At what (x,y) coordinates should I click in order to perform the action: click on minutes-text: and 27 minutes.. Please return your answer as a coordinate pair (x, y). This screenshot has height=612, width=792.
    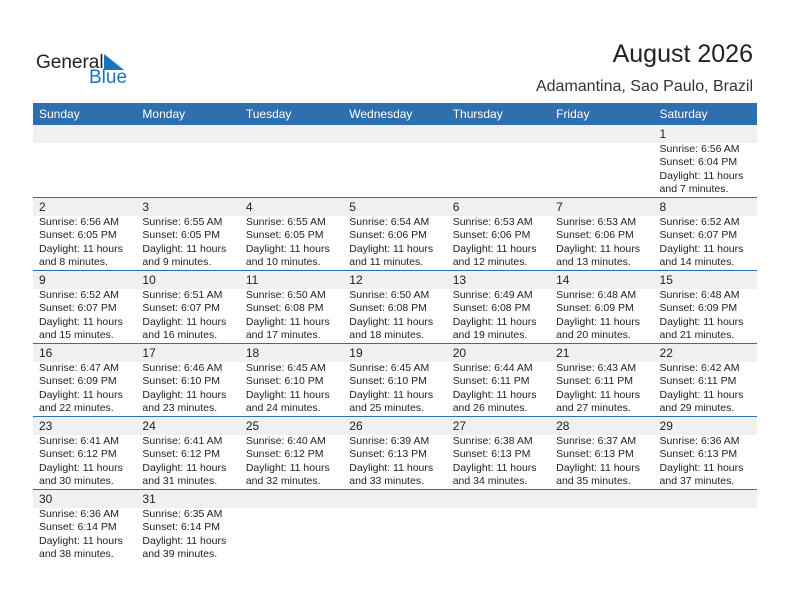
    Looking at the image, I should click on (593, 408).